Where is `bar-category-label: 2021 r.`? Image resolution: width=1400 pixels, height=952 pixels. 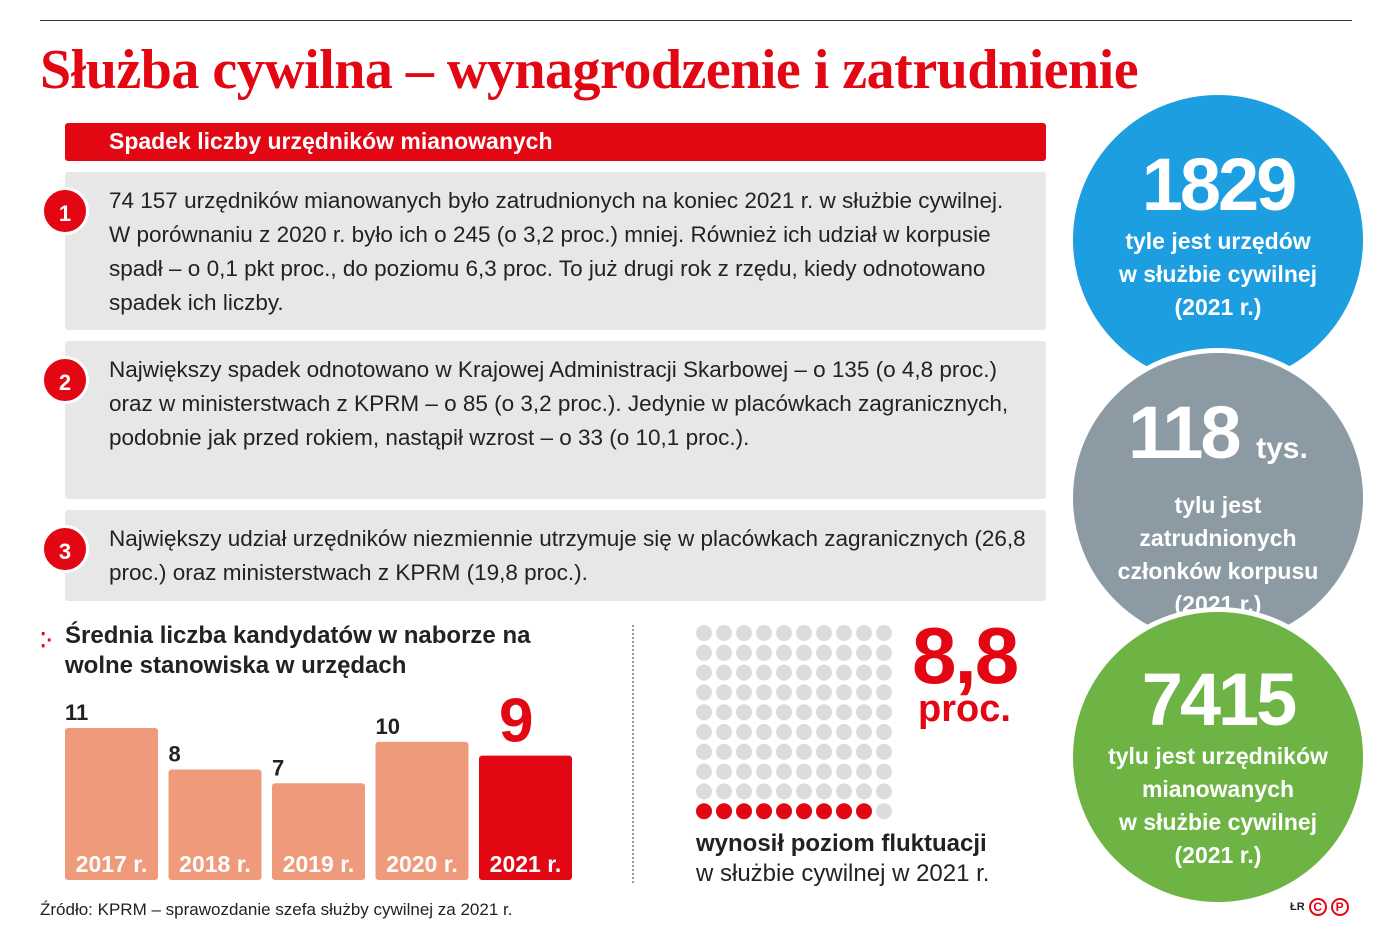 bar-category-label: 2021 r. is located at coordinates (526, 864).